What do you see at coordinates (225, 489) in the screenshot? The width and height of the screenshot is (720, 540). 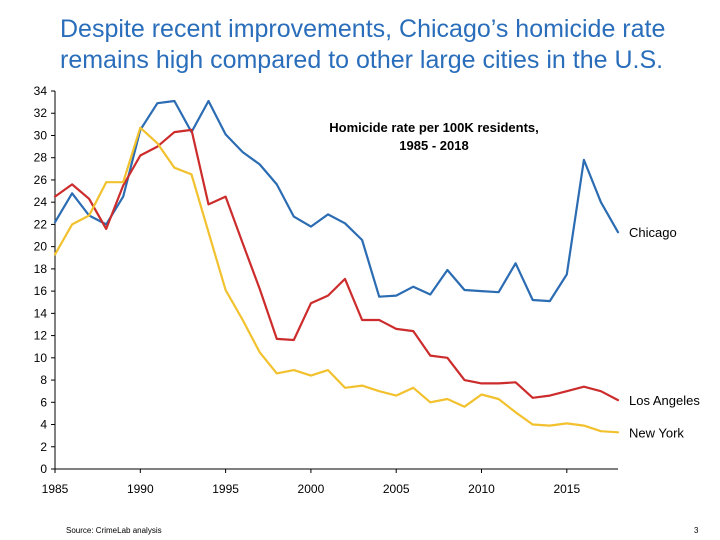 I see `x-tick-label: 1995` at bounding box center [225, 489].